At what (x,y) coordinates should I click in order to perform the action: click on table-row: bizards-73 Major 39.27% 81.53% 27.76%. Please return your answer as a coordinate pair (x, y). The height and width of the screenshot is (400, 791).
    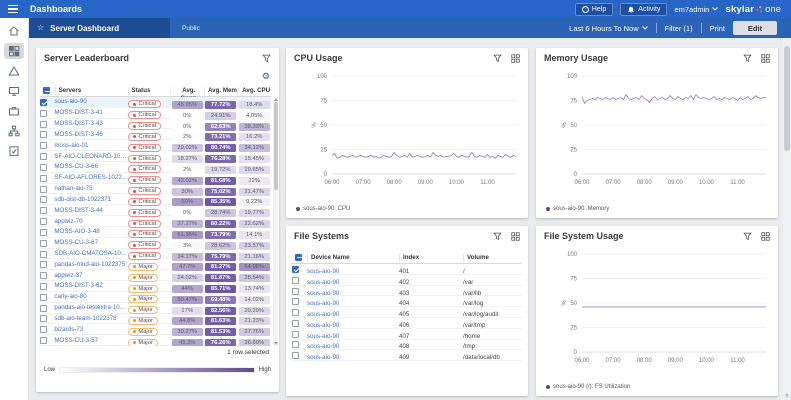
    Looking at the image, I should click on (155, 330).